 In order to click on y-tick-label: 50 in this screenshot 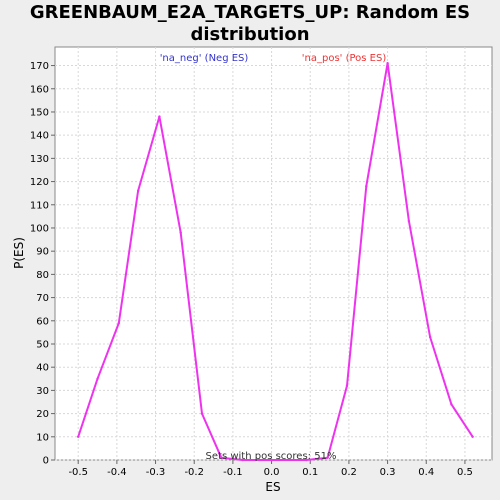, I will do `click(42, 344)`.